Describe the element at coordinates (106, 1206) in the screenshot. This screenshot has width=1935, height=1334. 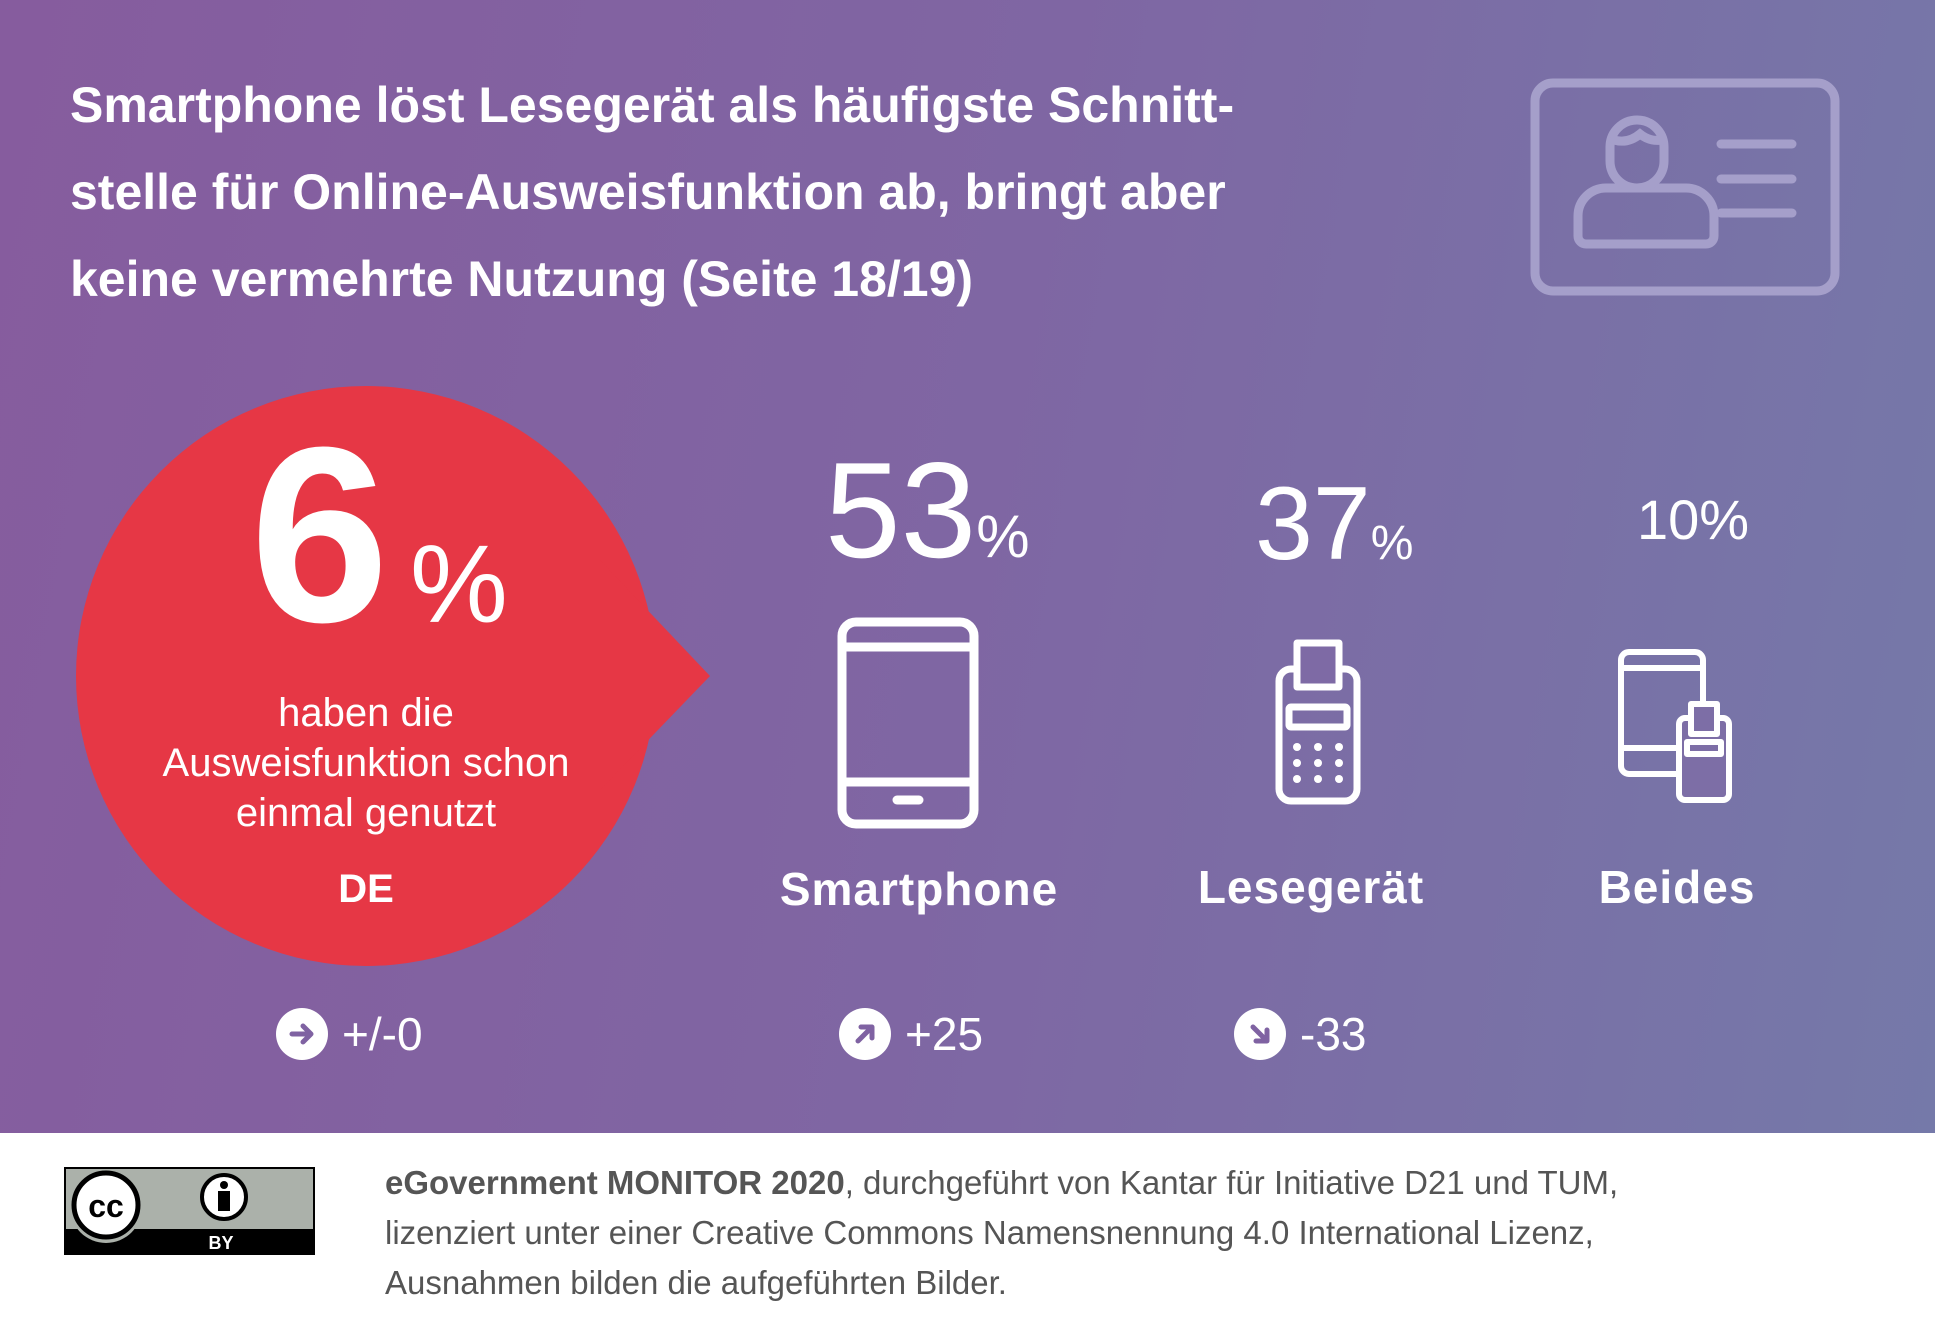
I see `svg-text: cc` at that location.